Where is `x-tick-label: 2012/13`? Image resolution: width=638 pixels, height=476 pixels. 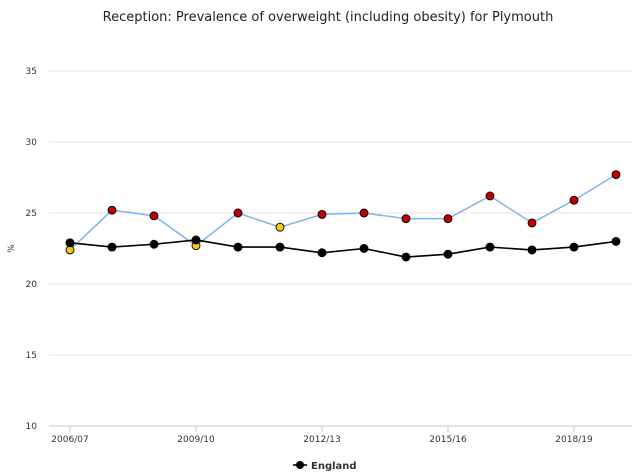 x-tick-label: 2012/13 is located at coordinates (321, 440).